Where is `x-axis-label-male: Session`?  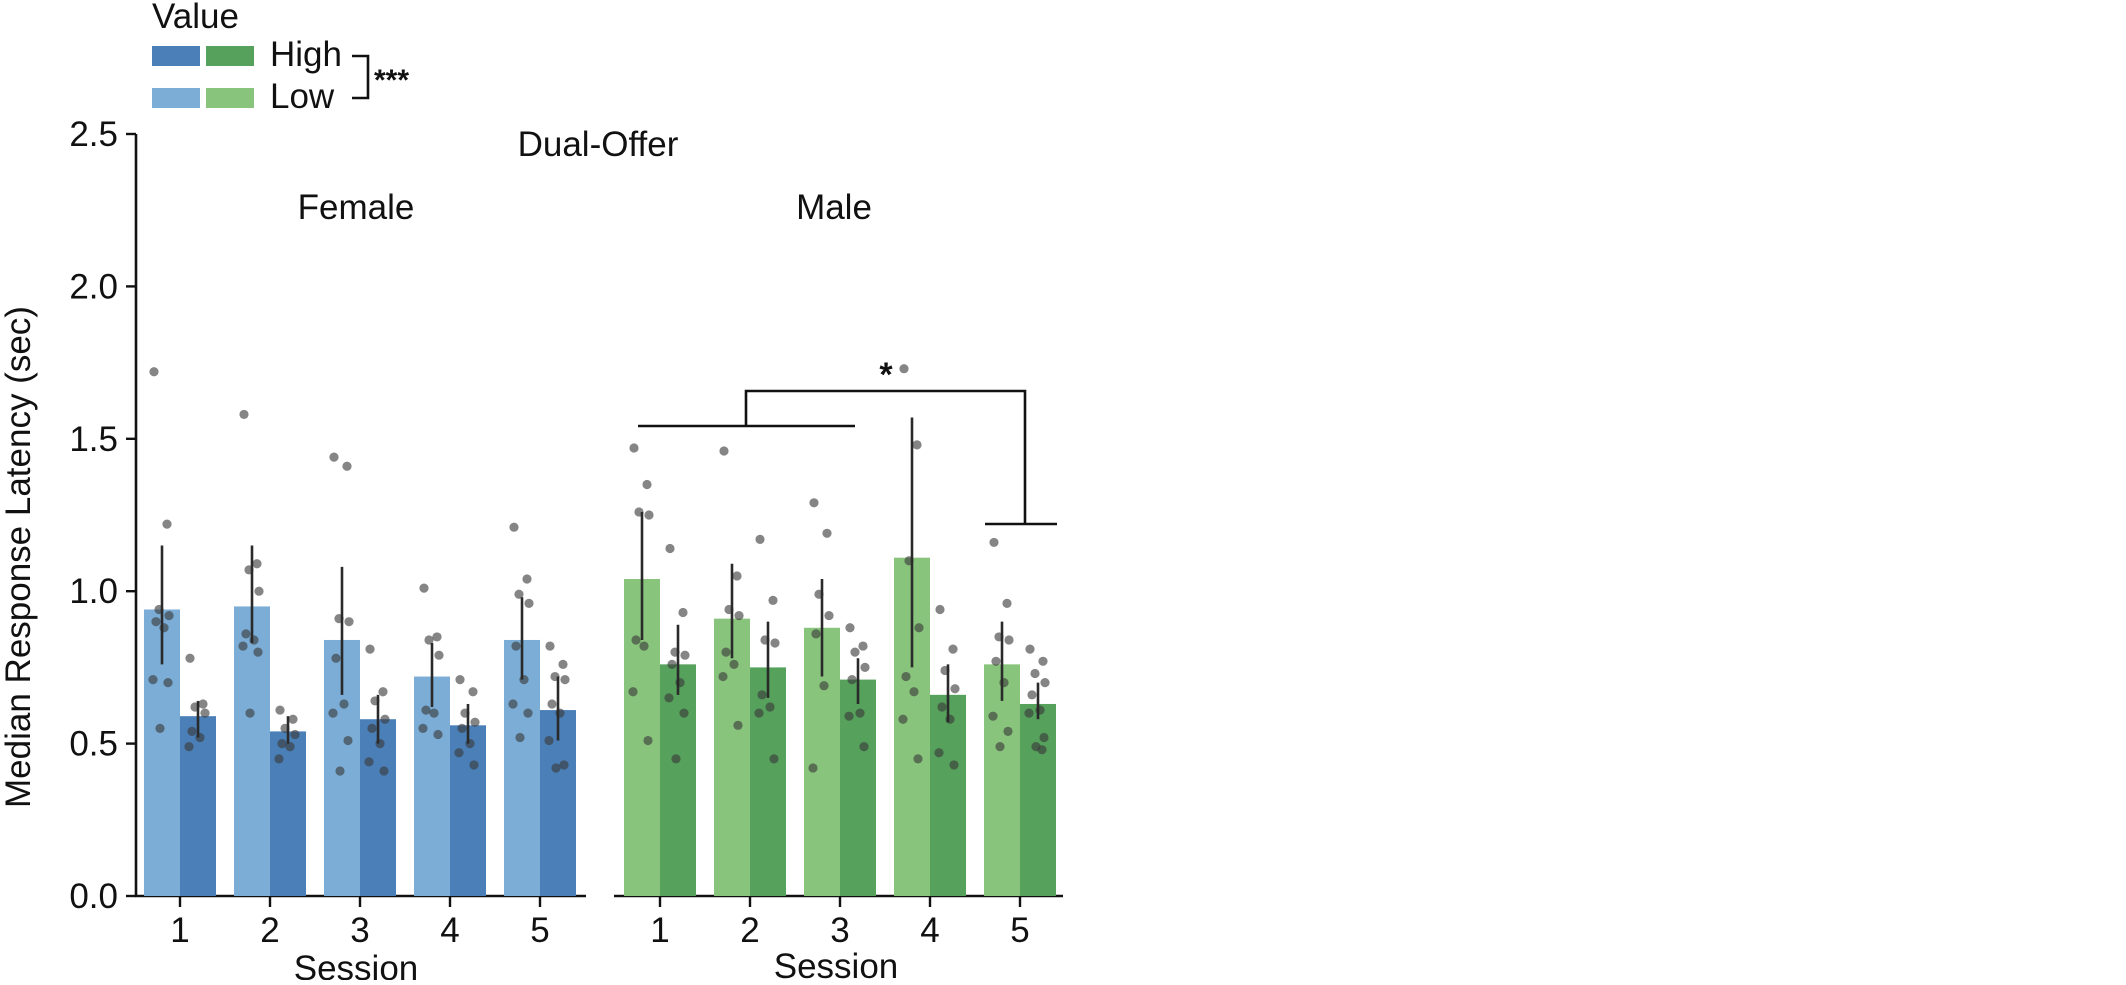 x-axis-label-male: Session is located at coordinates (836, 963).